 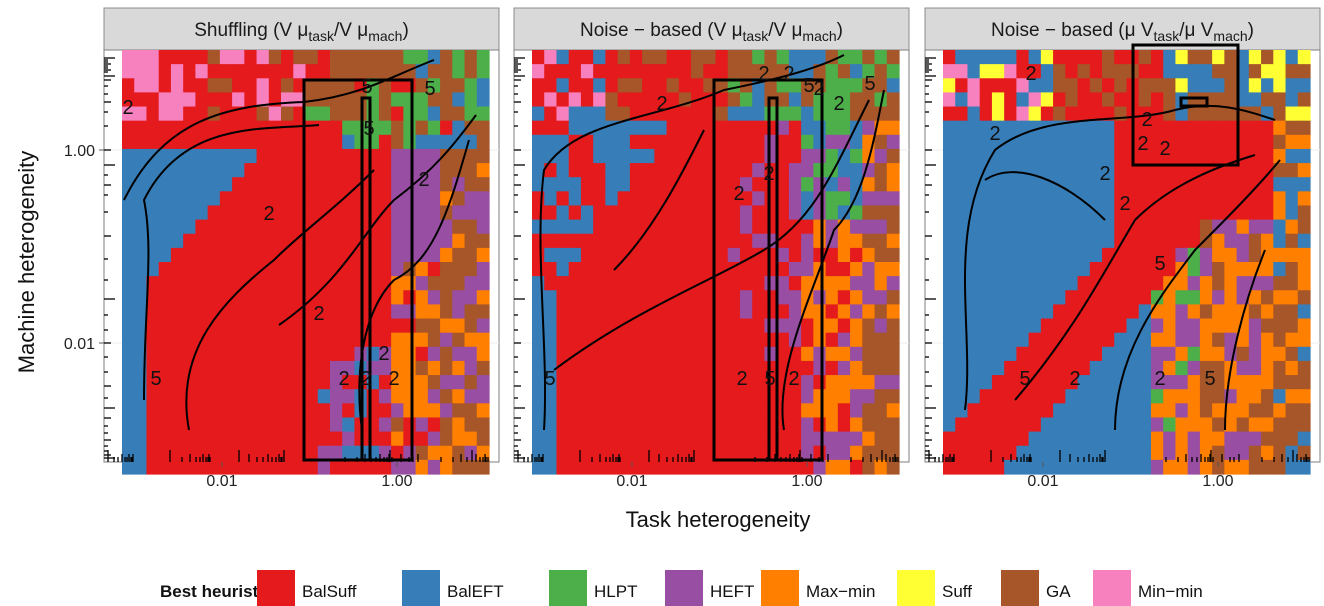 I want to click on legend-label: GA, so click(x=1058, y=591).